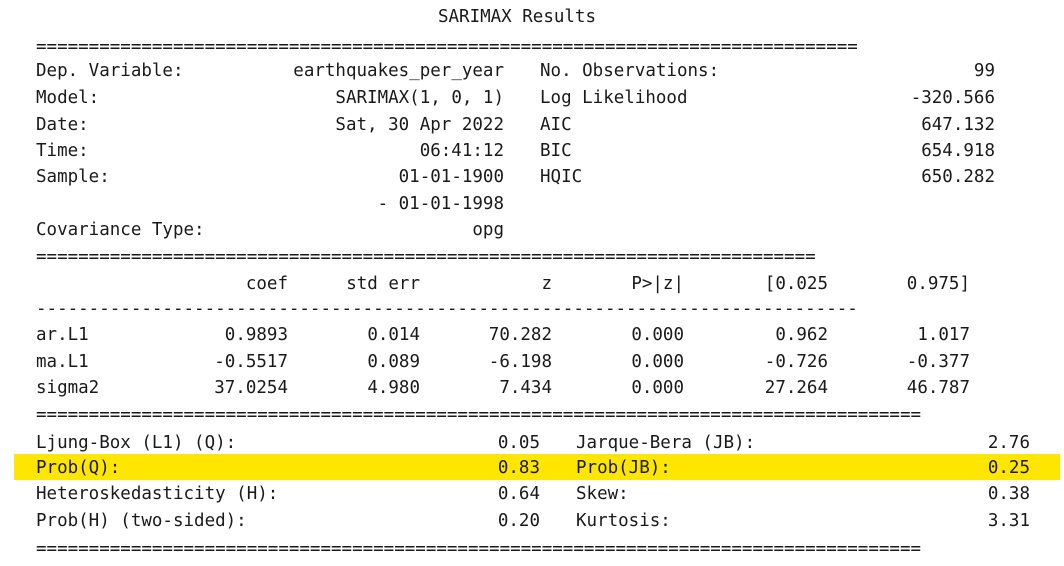 The height and width of the screenshot is (566, 1064). Describe the element at coordinates (556, 151) in the screenshot. I see `summary-right-label: BIC` at that location.